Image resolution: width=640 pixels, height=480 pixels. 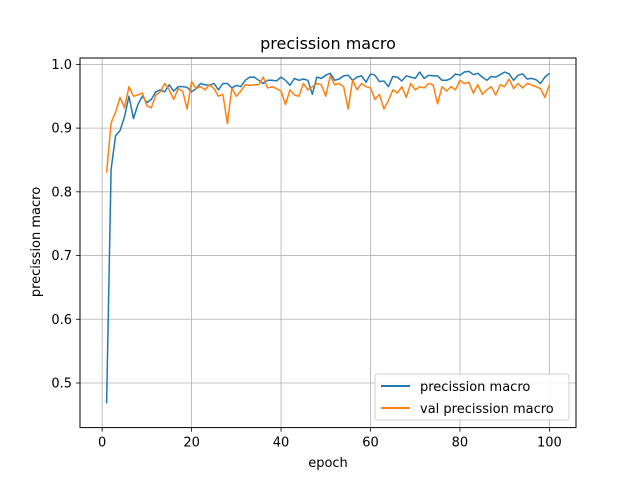 I want to click on x-tick-label: 60, so click(x=370, y=443).